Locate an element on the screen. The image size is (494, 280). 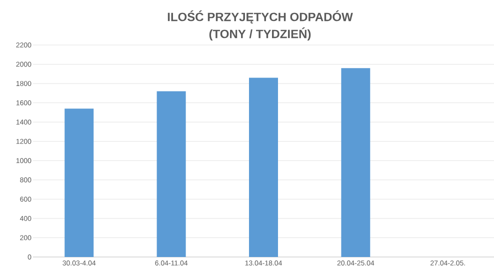
chart-subtitle: (TONY / TYDZIEŃ) is located at coordinates (260, 34).